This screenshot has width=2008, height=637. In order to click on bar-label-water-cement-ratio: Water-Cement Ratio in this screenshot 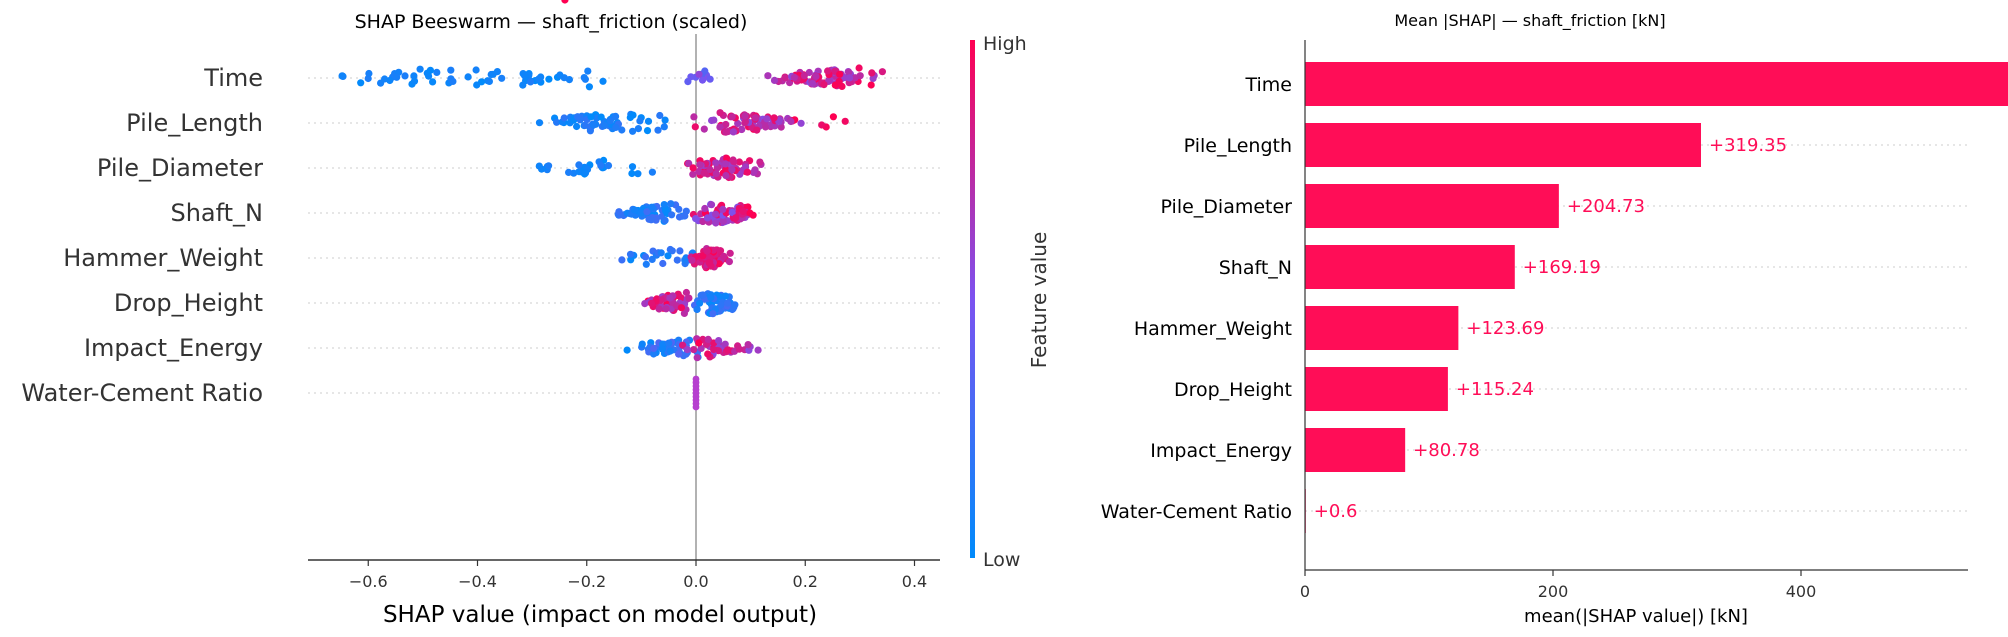, I will do `click(1196, 512)`.